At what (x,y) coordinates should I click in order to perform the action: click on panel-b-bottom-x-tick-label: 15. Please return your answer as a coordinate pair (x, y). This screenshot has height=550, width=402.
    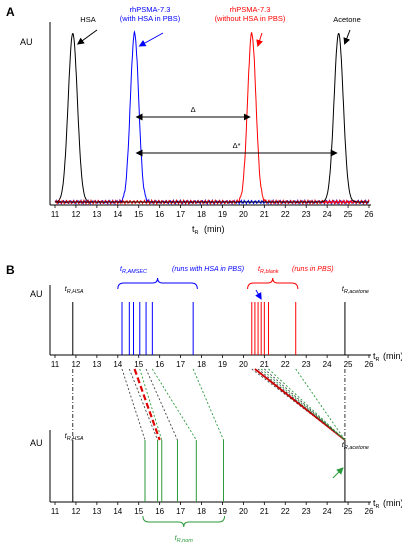
    Looking at the image, I should click on (138, 511).